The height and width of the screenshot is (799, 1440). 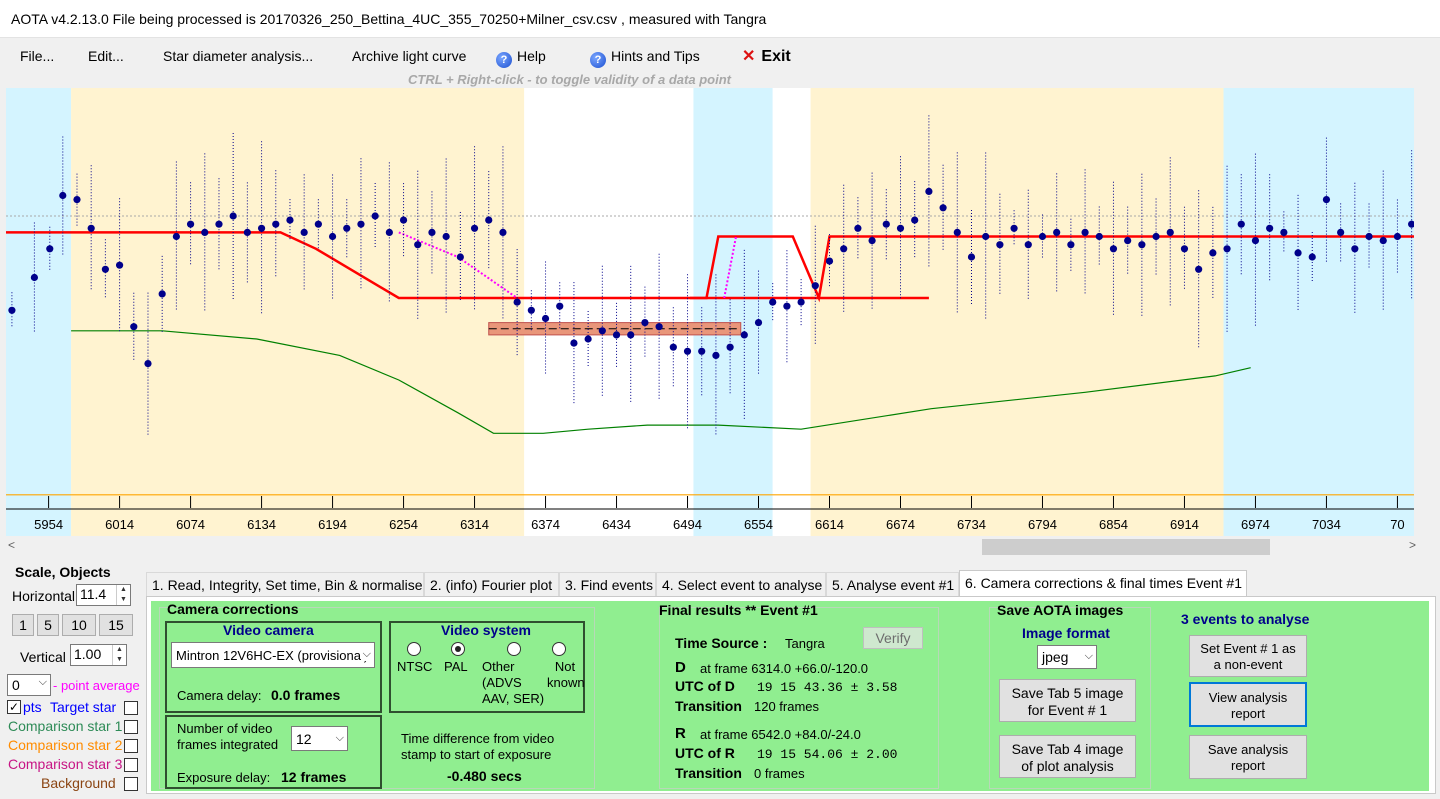 I want to click on radio-not-known, so click(x=559, y=649).